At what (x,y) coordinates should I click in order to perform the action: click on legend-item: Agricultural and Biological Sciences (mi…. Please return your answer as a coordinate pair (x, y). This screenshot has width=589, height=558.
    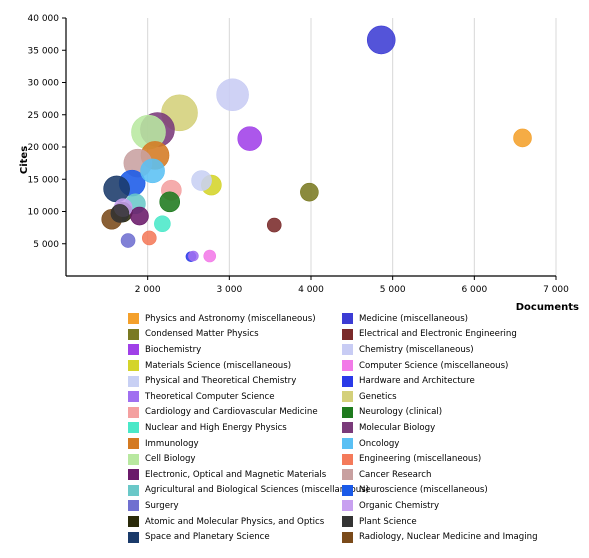
    Looking at the image, I should click on (248, 491).